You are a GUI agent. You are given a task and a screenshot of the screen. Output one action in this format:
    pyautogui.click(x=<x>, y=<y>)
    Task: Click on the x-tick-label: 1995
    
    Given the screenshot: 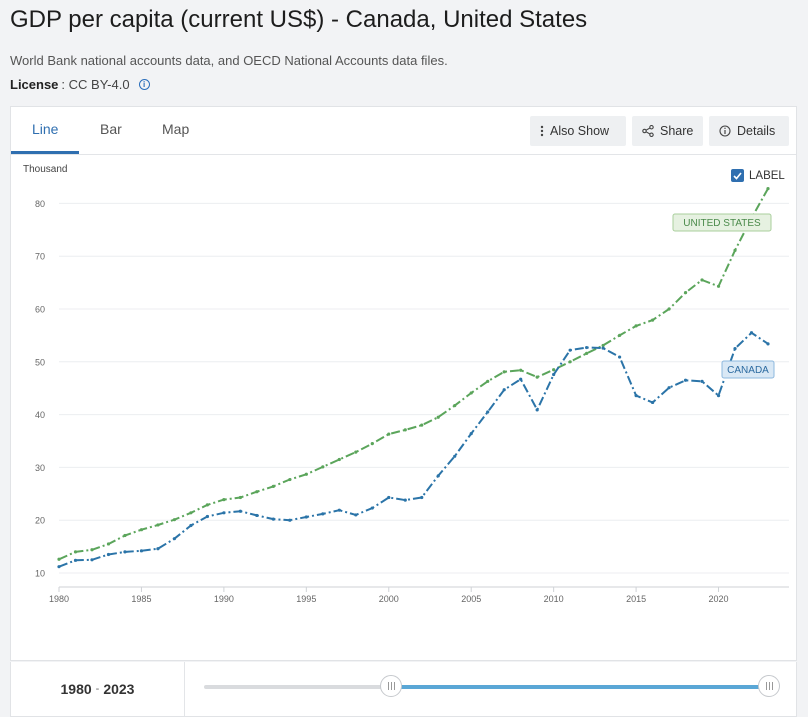 What is the action you would take?
    pyautogui.click(x=306, y=599)
    